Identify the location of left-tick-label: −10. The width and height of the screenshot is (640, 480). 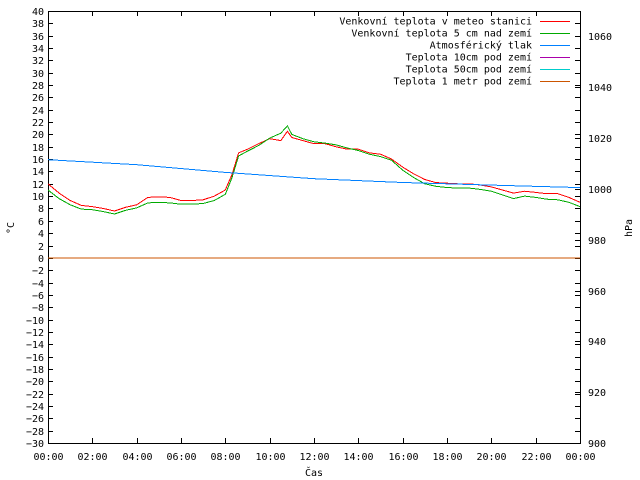
(35, 321).